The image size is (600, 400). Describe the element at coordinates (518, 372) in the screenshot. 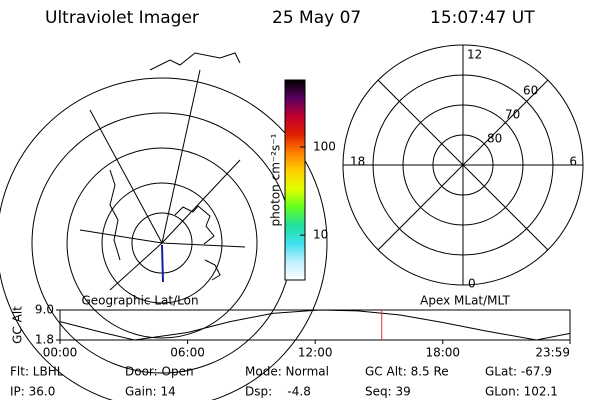

I see `status-field: GLat: -67.9` at that location.